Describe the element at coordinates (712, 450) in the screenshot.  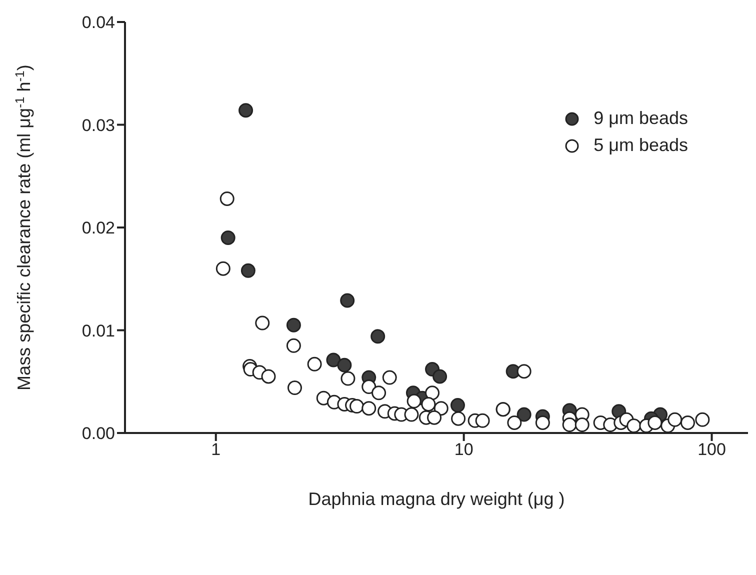
I see `x-tick-label: 100` at that location.